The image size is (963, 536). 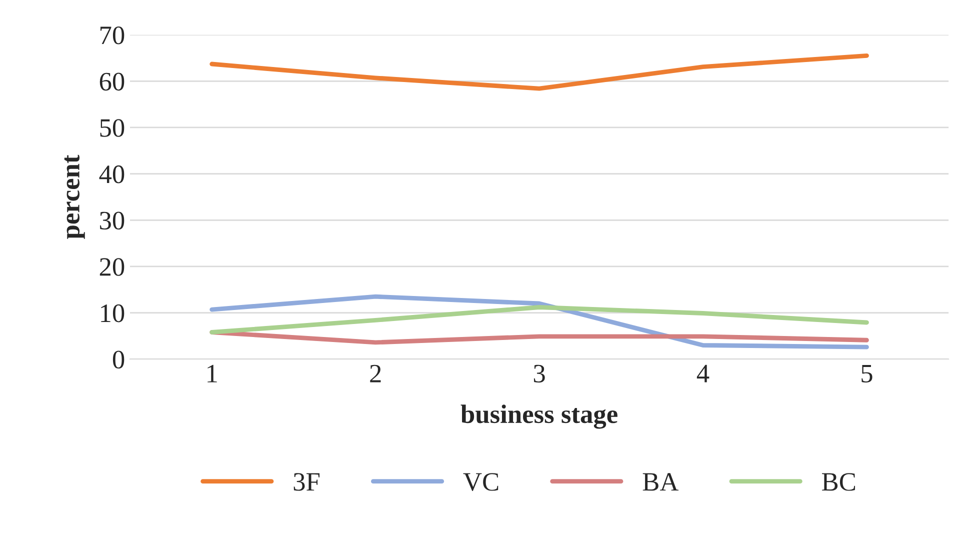 What do you see at coordinates (212, 373) in the screenshot?
I see `x-tick-label: 1` at bounding box center [212, 373].